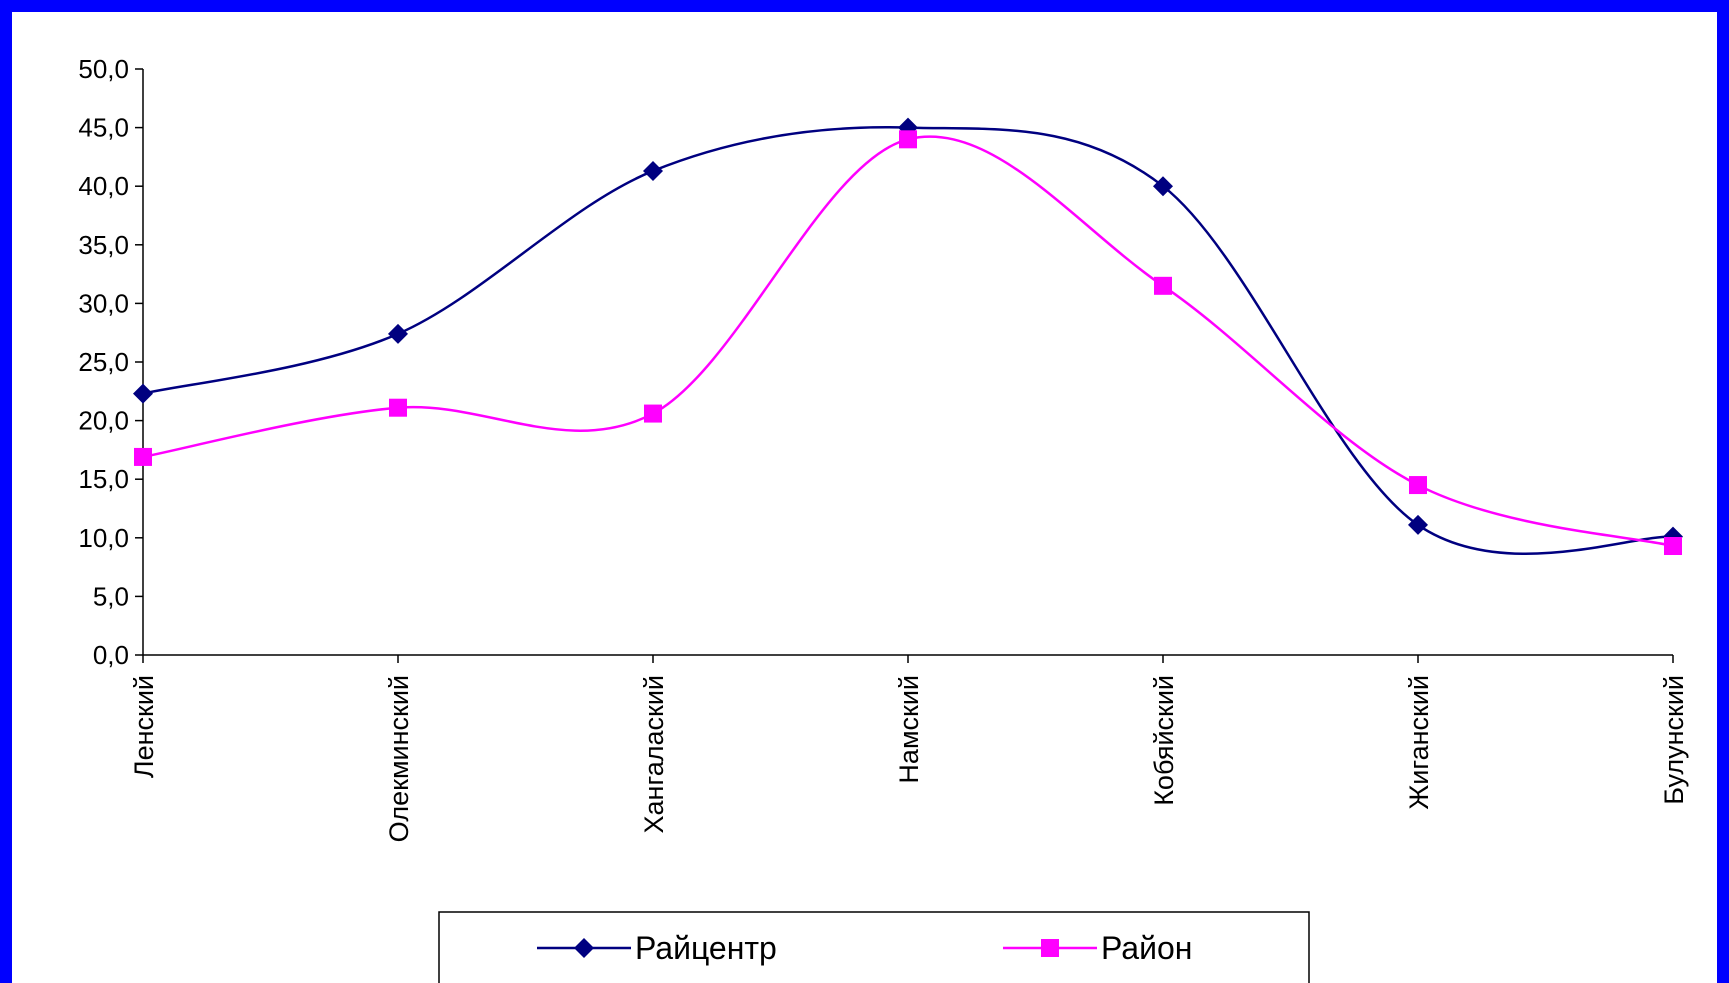 The height and width of the screenshot is (983, 1729). Describe the element at coordinates (103, 303) in the screenshot. I see `y-tick-label: 30,0` at that location.